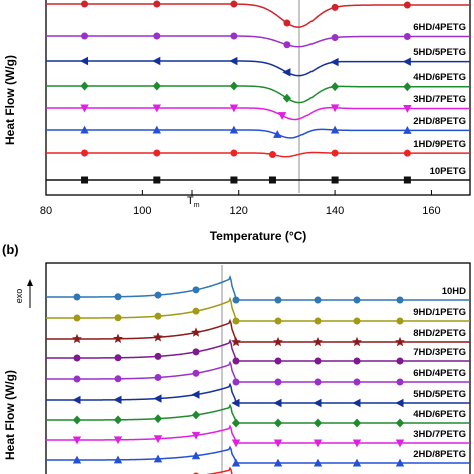 This screenshot has height=474, width=474. Describe the element at coordinates (439, 394) in the screenshot. I see `series-label-5hd-5petg: 5HD/5PETG` at that location.